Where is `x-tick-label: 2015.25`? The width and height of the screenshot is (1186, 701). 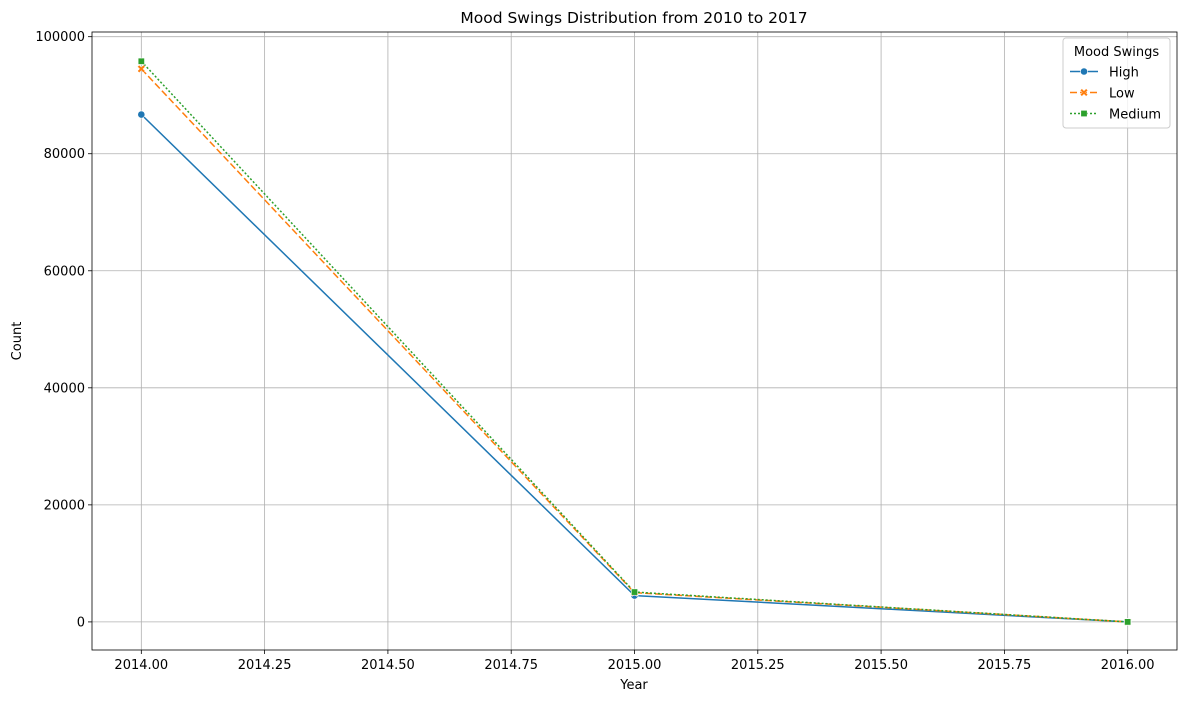 x-tick-label: 2015.25 is located at coordinates (758, 665).